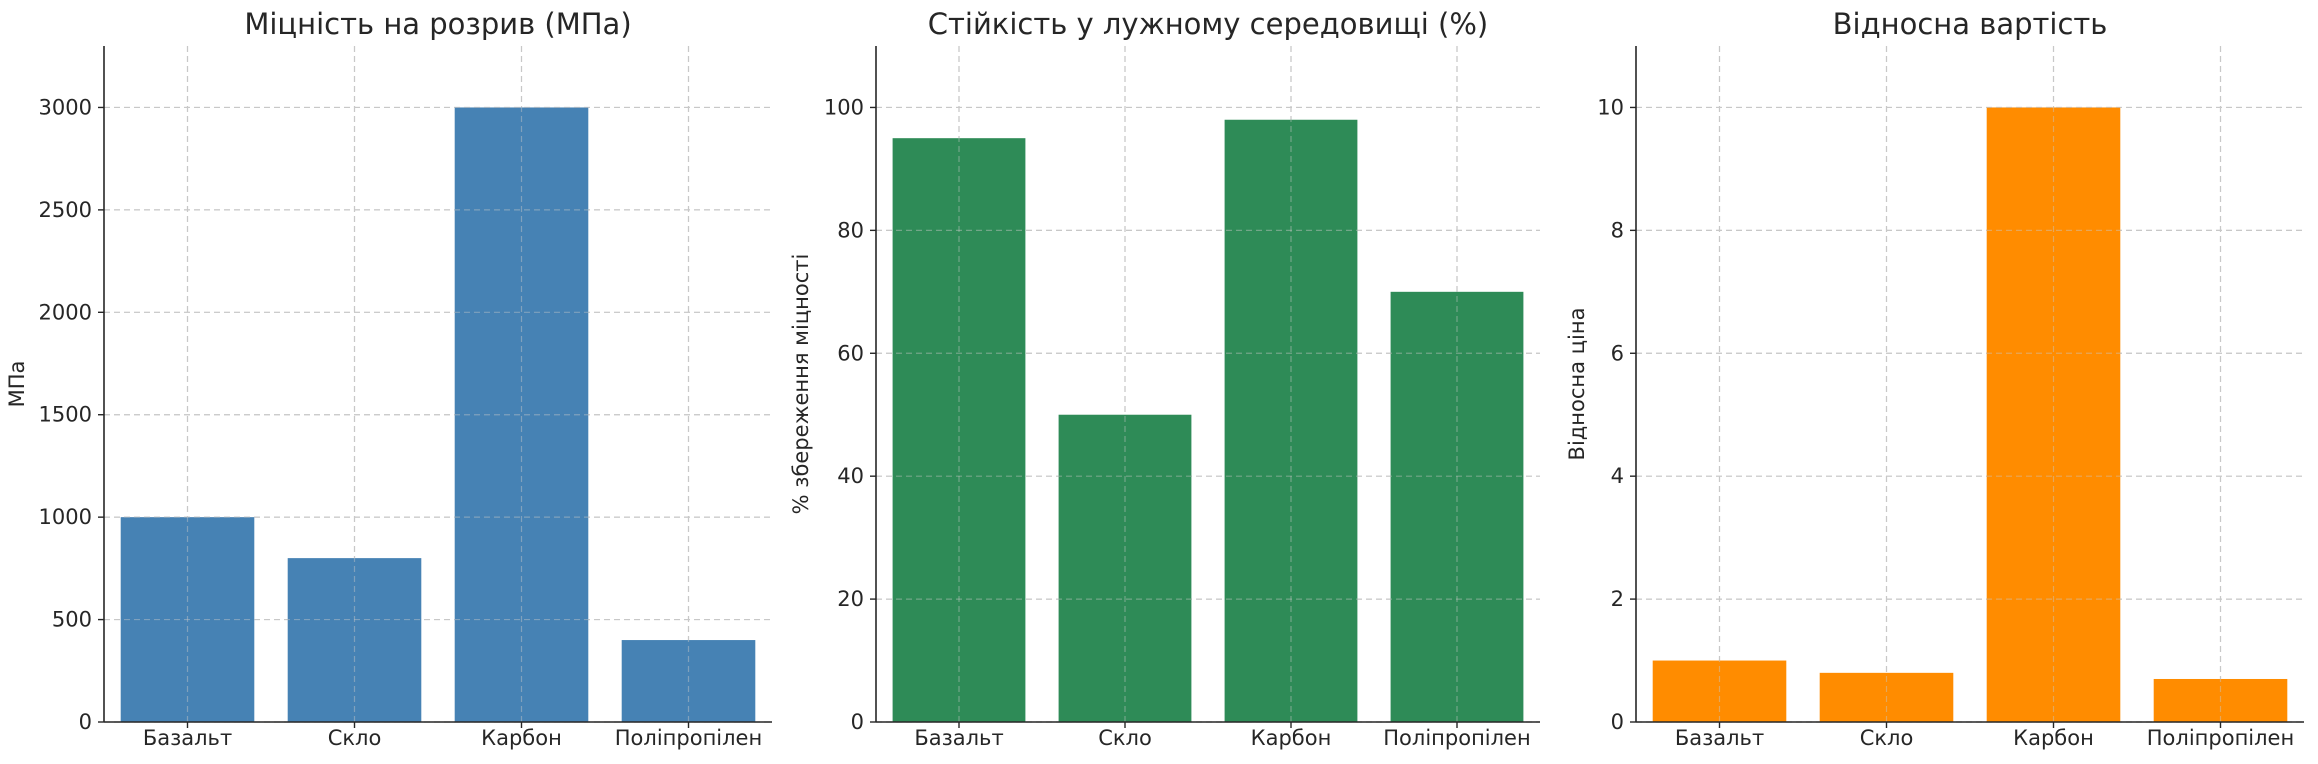 The image size is (2318, 764). Describe the element at coordinates (850, 353) in the screenshot. I see `y-tick-label: 60` at that location.